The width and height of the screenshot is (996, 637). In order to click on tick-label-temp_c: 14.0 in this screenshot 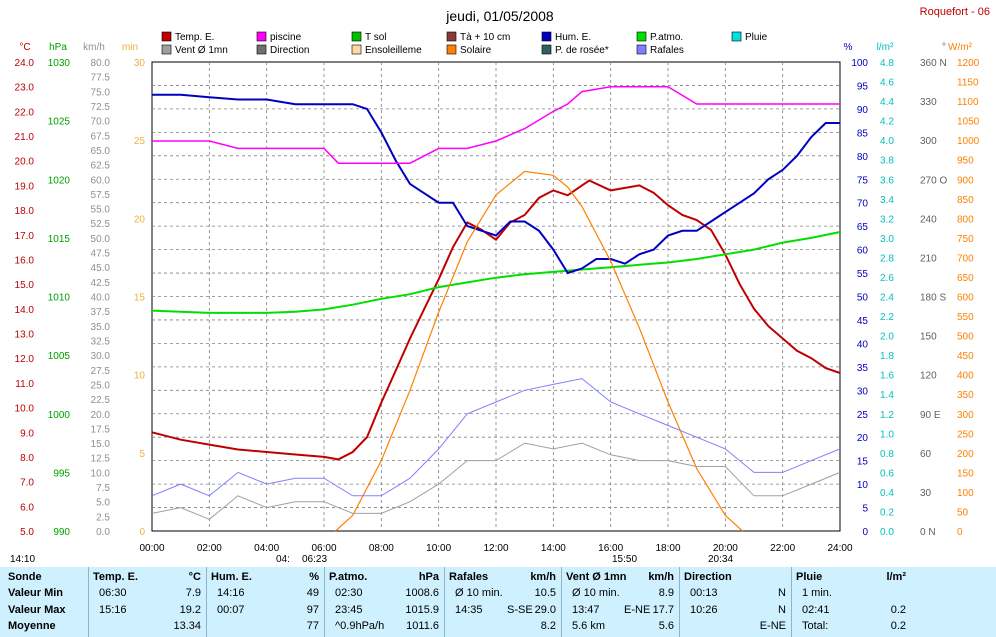, I will do `click(25, 310)`.